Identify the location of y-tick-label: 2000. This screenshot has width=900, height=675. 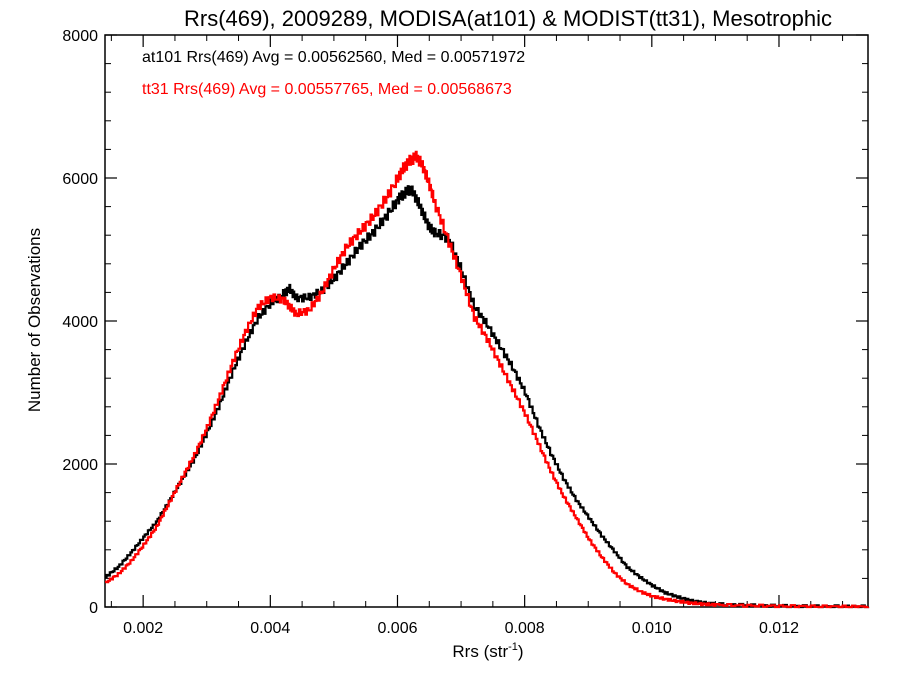
(80, 465).